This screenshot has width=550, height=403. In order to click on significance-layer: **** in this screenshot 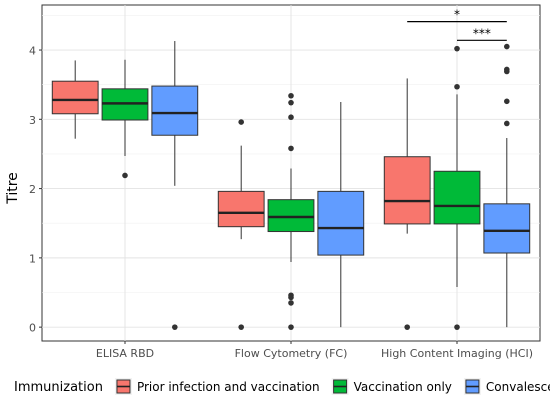, I will do `click(457, 24)`.